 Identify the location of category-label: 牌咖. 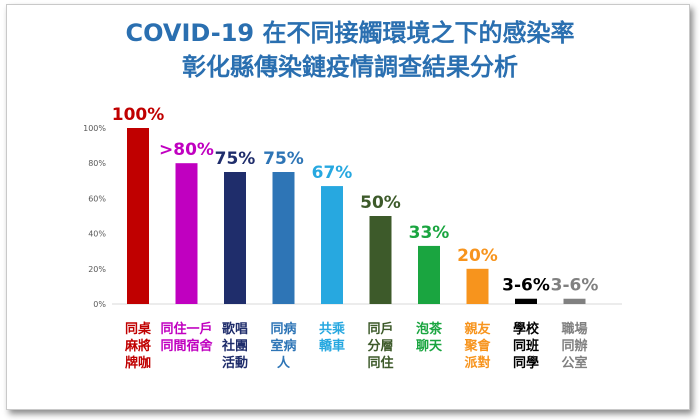
(138, 363).